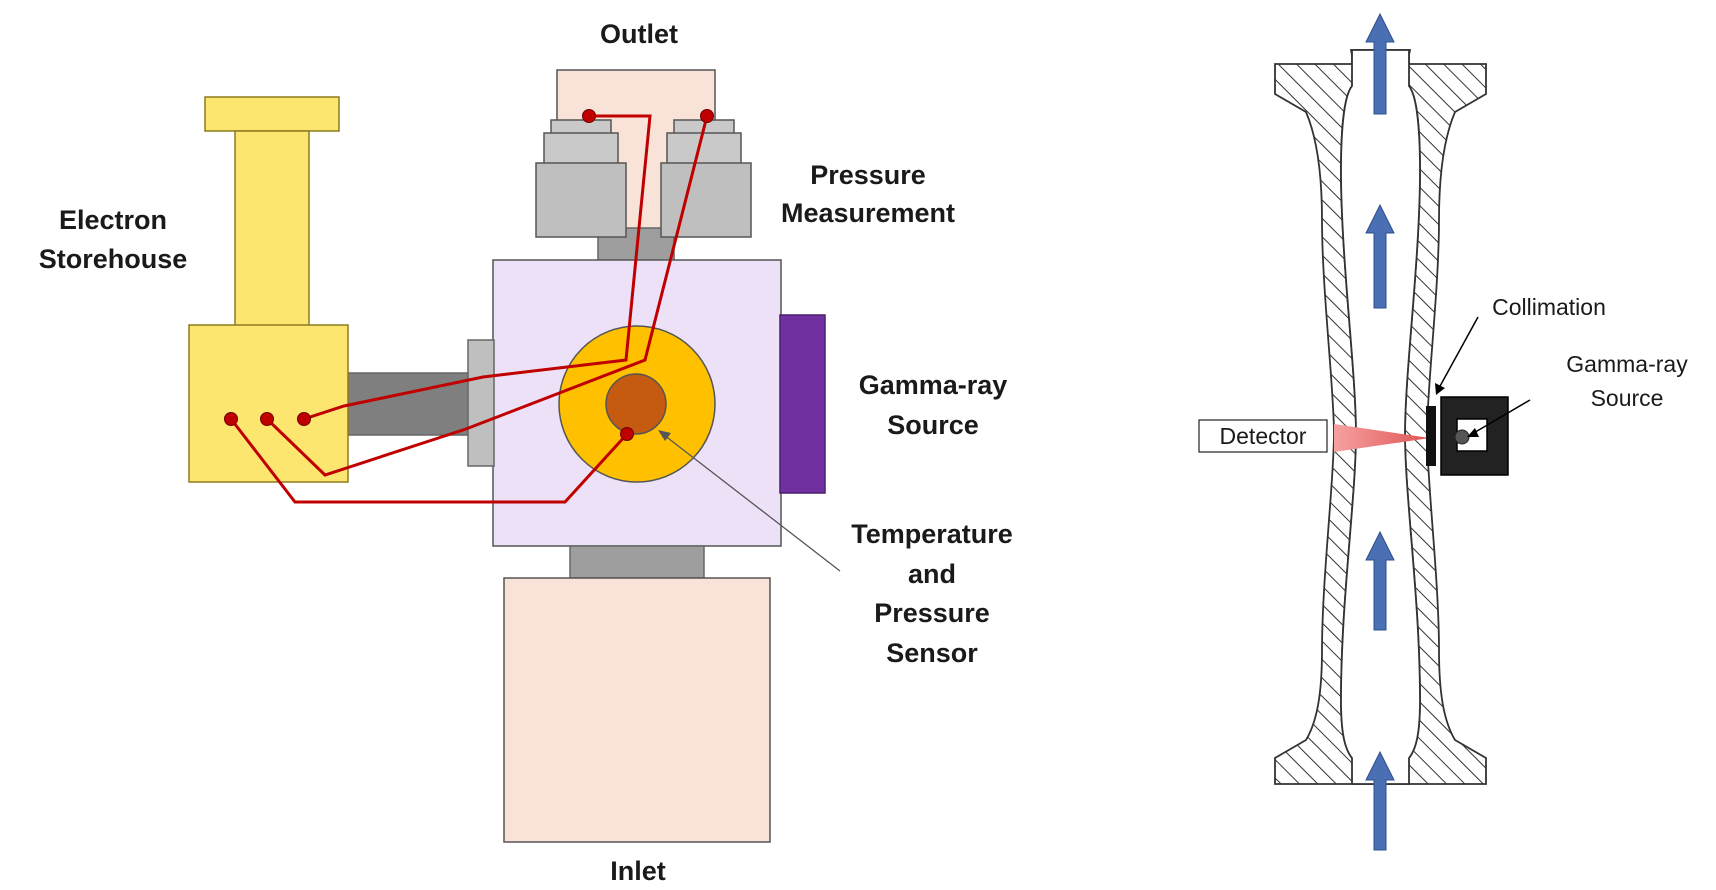 This screenshot has width=1716, height=890. I want to click on collimator-bar, so click(1431, 436).